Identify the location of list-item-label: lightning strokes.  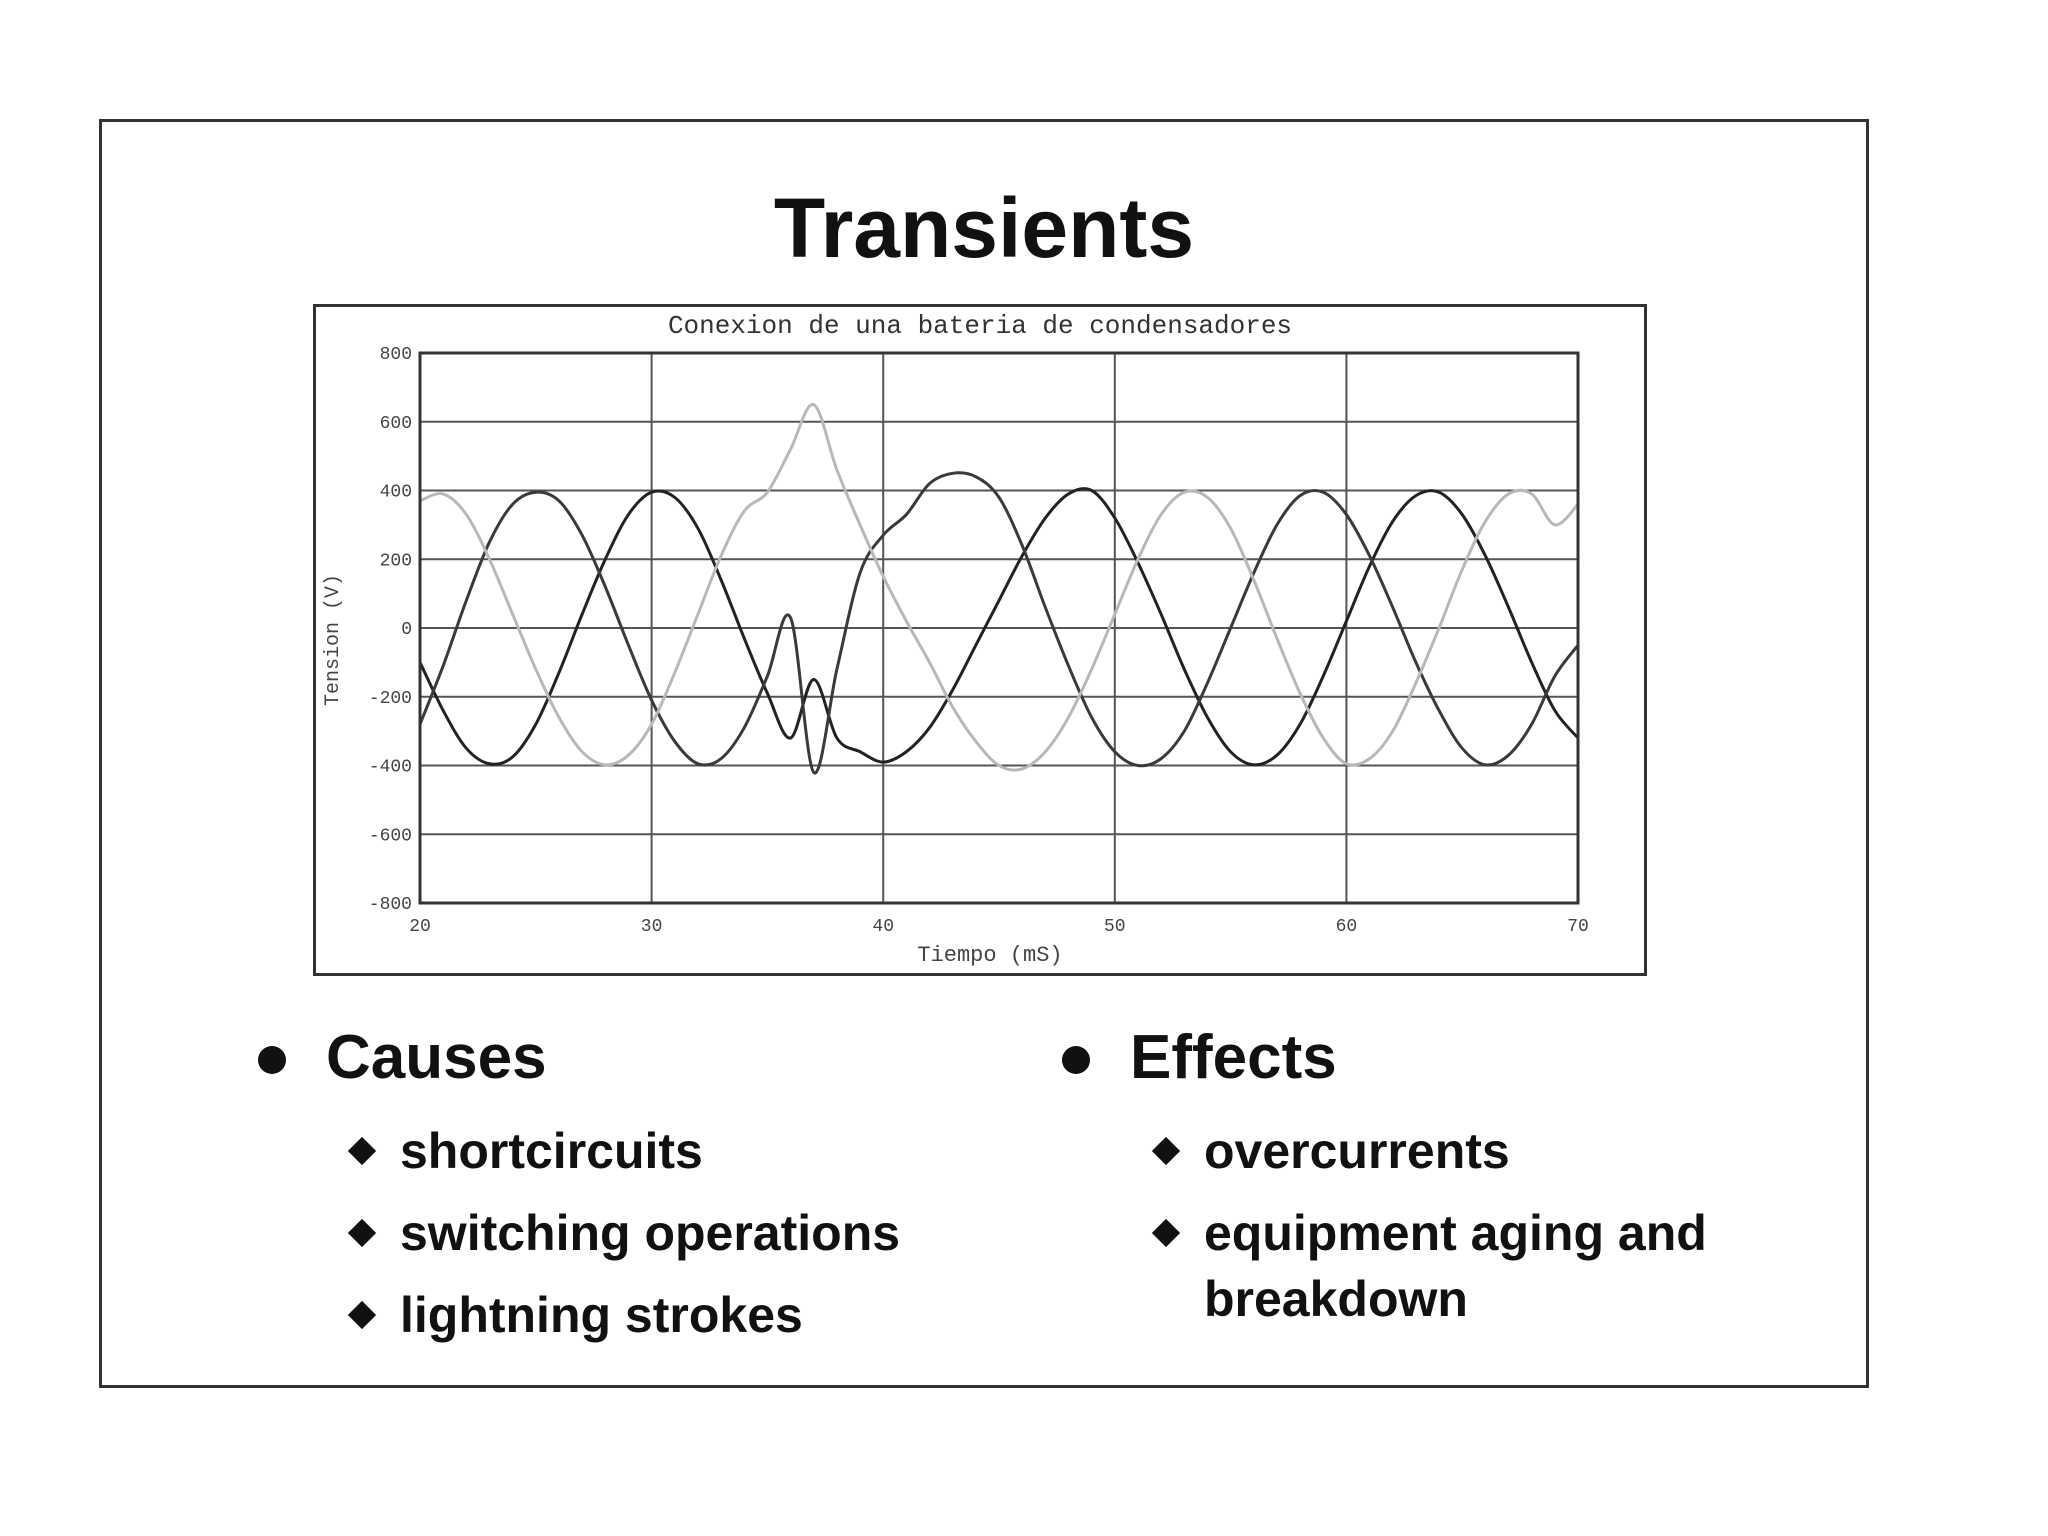
(601, 1315).